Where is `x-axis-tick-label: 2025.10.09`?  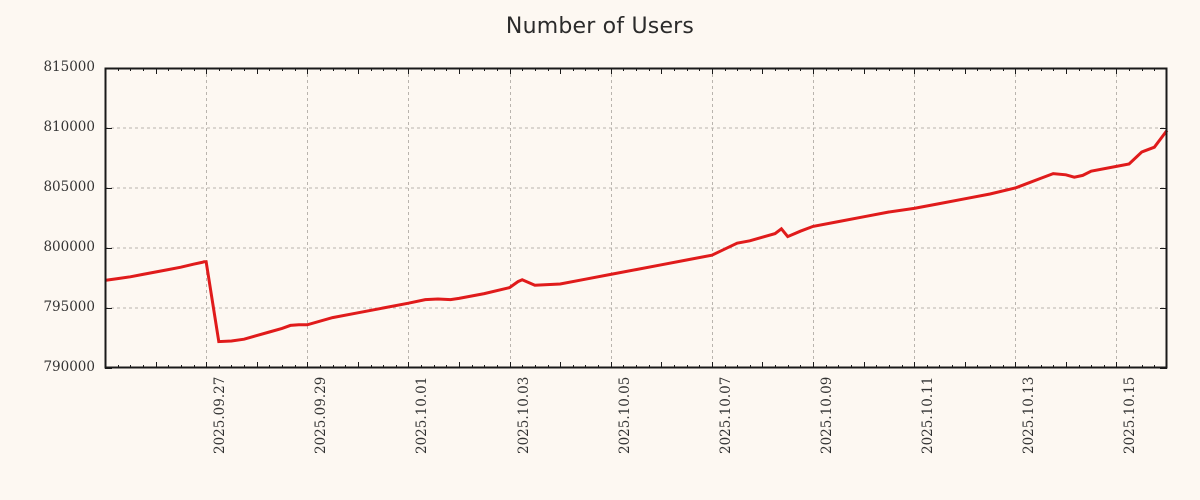 x-axis-tick-label: 2025.10.09 is located at coordinates (827, 415).